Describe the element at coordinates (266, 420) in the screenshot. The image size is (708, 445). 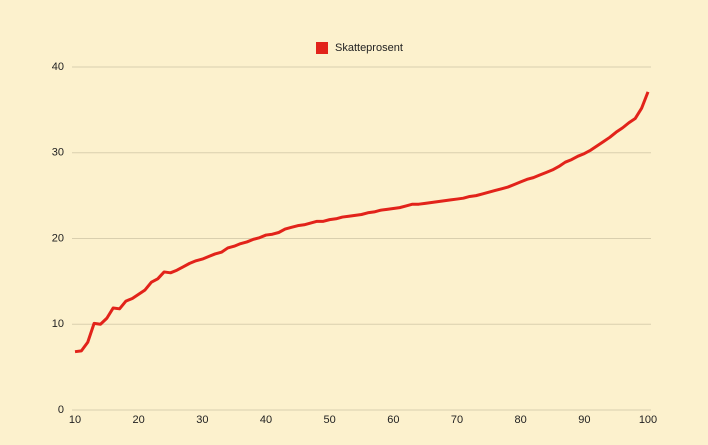
I see `x-tick-label: 40` at that location.